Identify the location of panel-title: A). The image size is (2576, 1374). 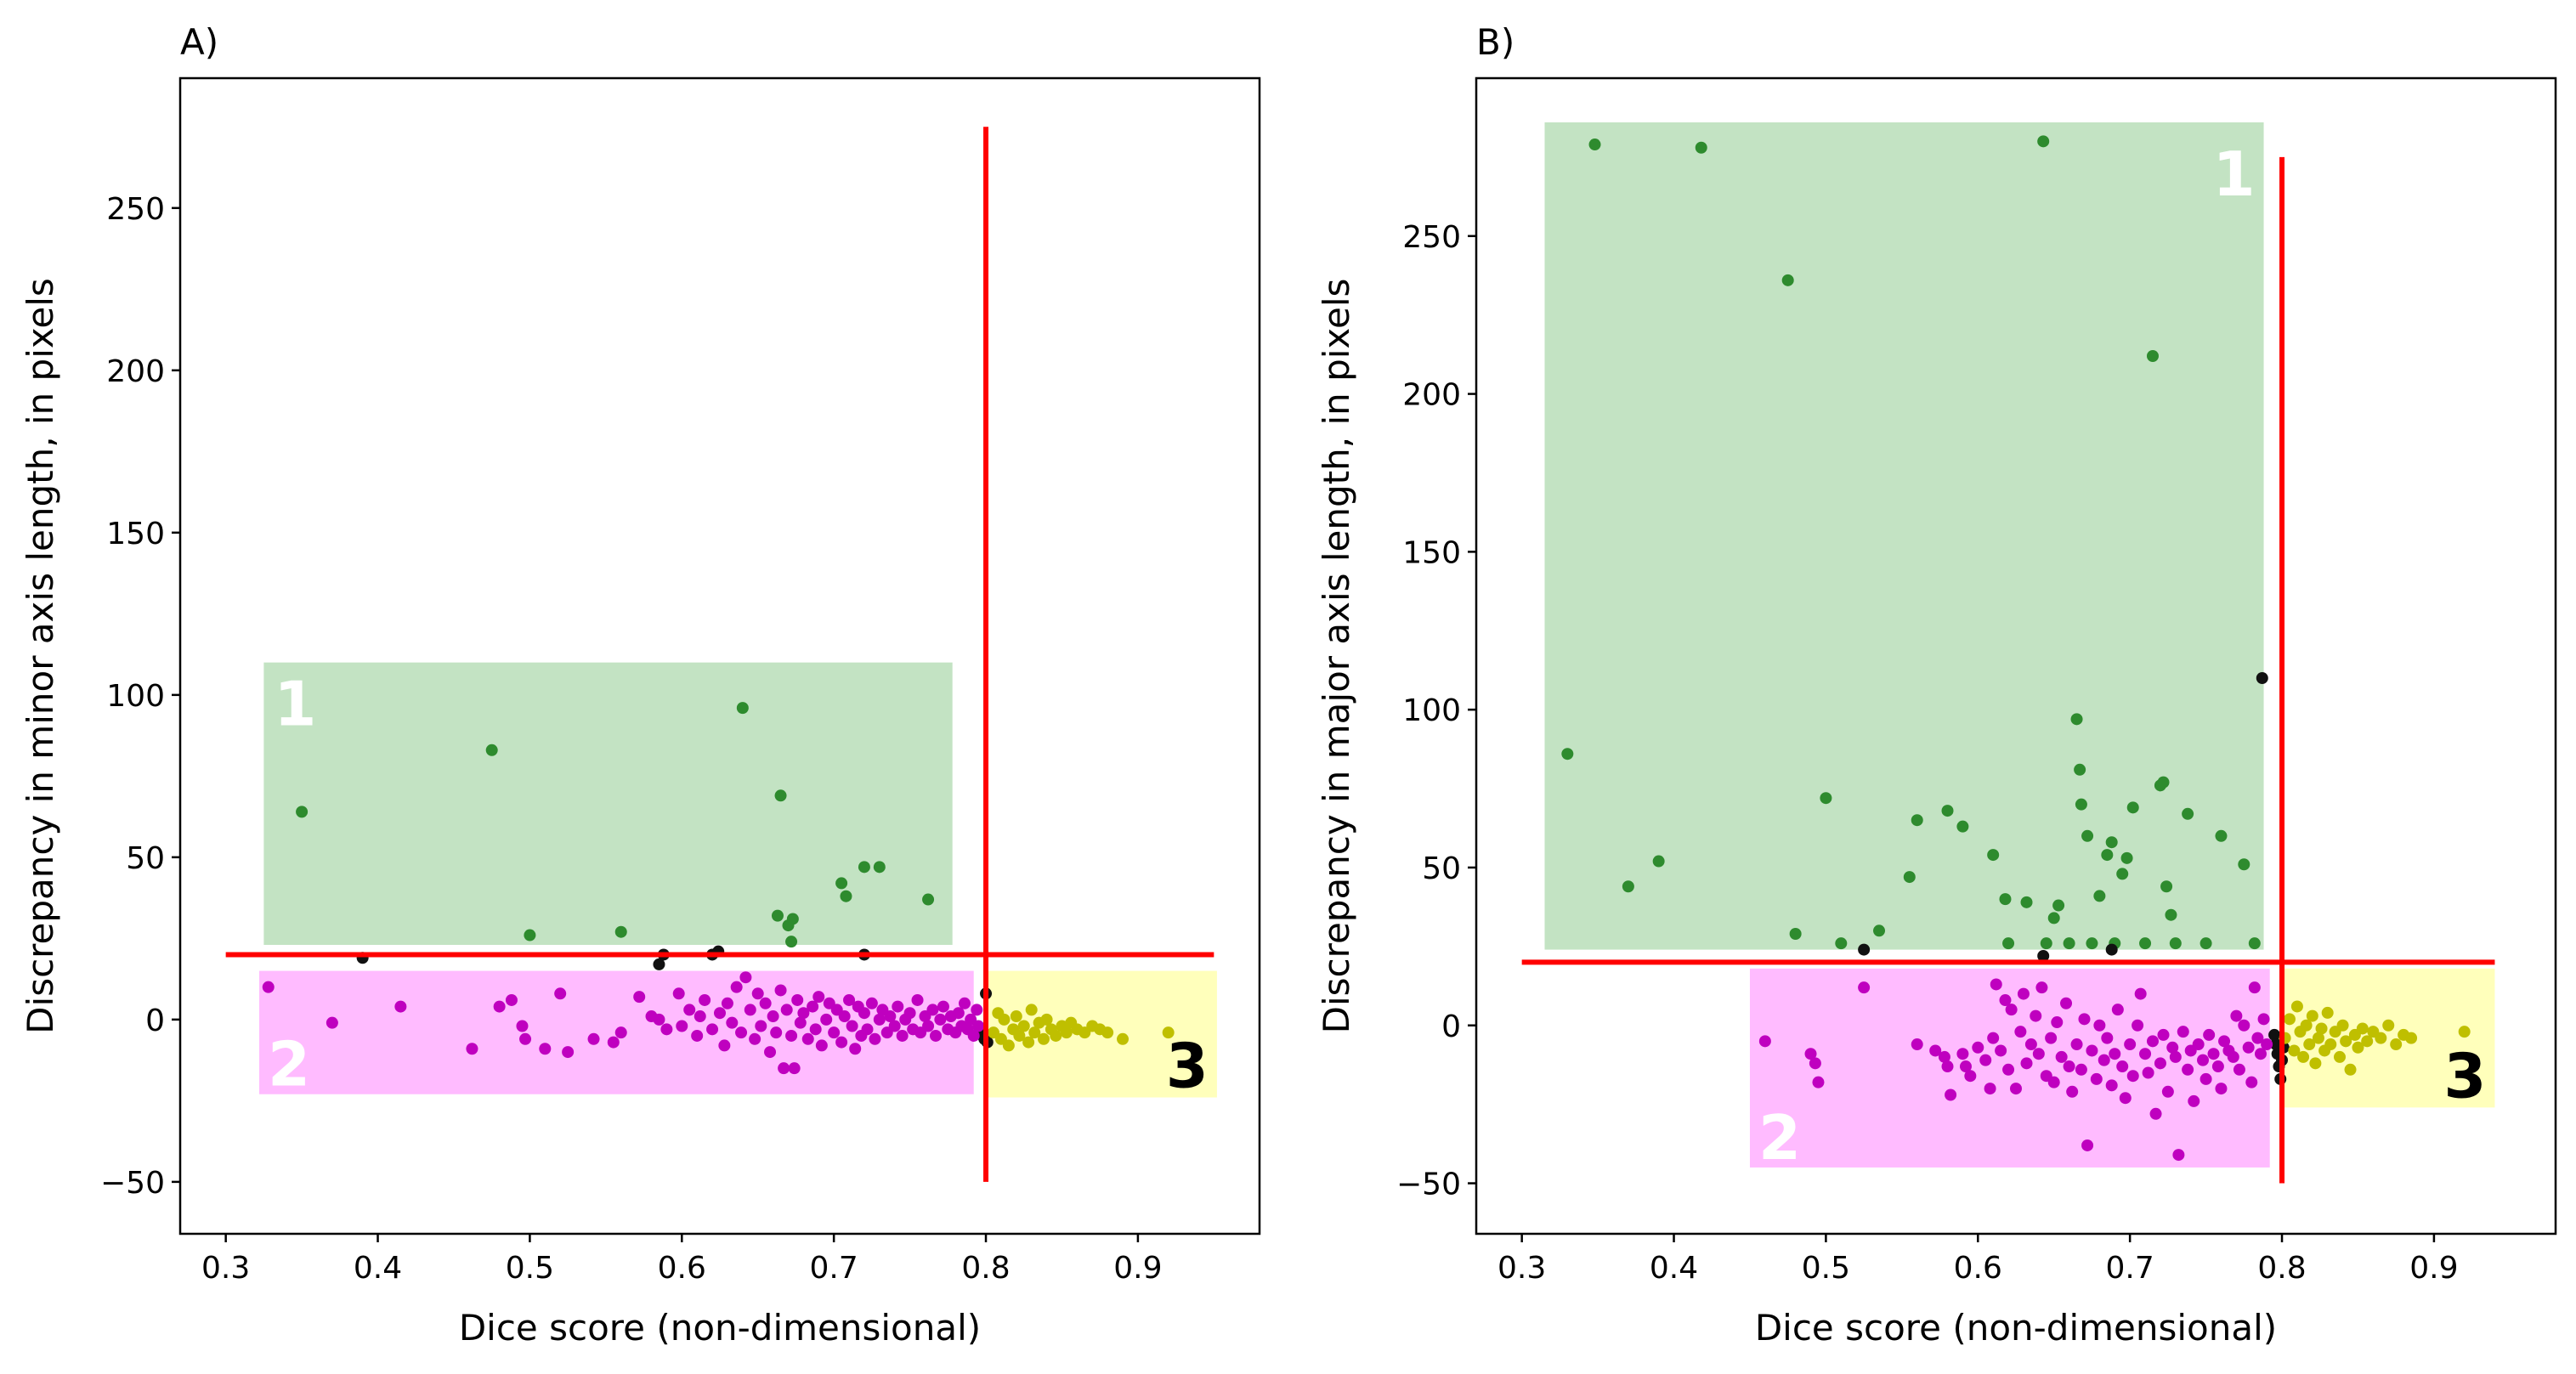
(199, 42).